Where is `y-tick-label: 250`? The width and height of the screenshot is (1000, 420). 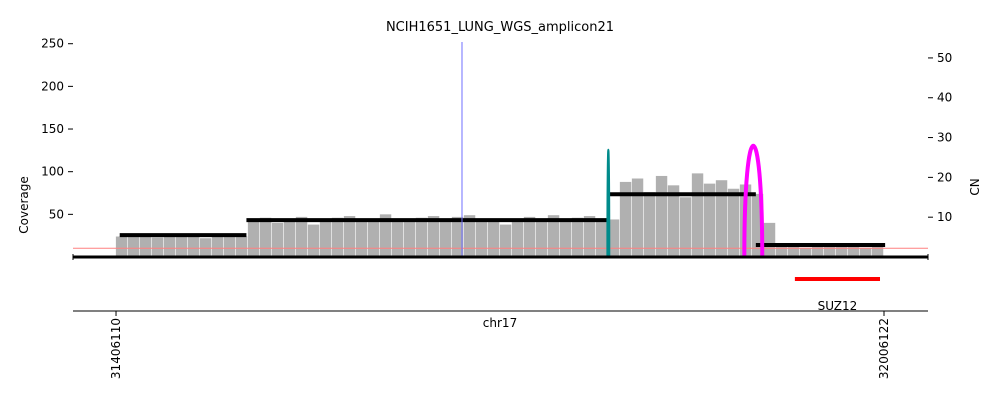
y-tick-label: 250 is located at coordinates (52, 44).